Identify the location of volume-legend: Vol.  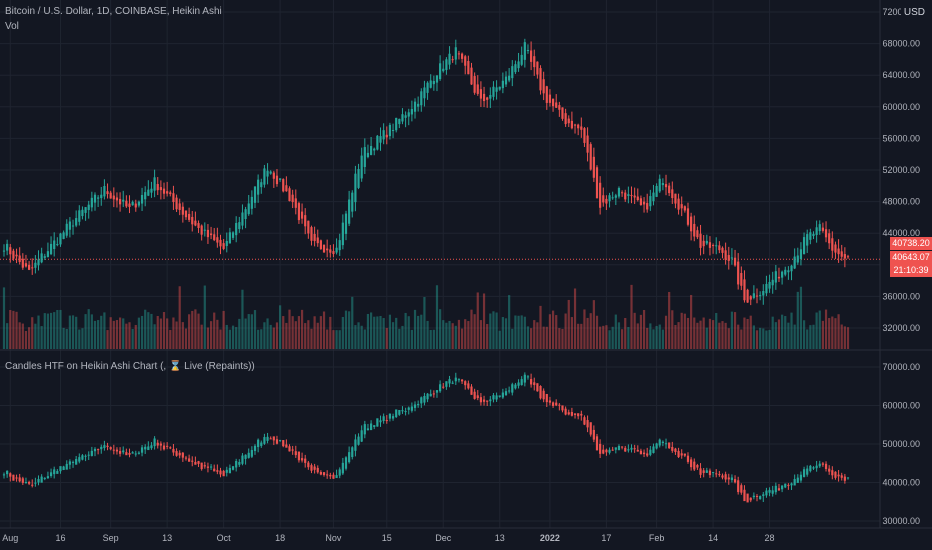
(12, 26).